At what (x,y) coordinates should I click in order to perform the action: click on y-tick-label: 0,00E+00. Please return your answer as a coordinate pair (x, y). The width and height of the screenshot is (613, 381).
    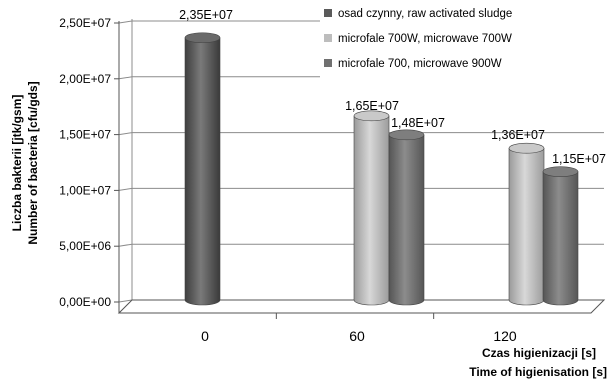
    Looking at the image, I should click on (85, 302).